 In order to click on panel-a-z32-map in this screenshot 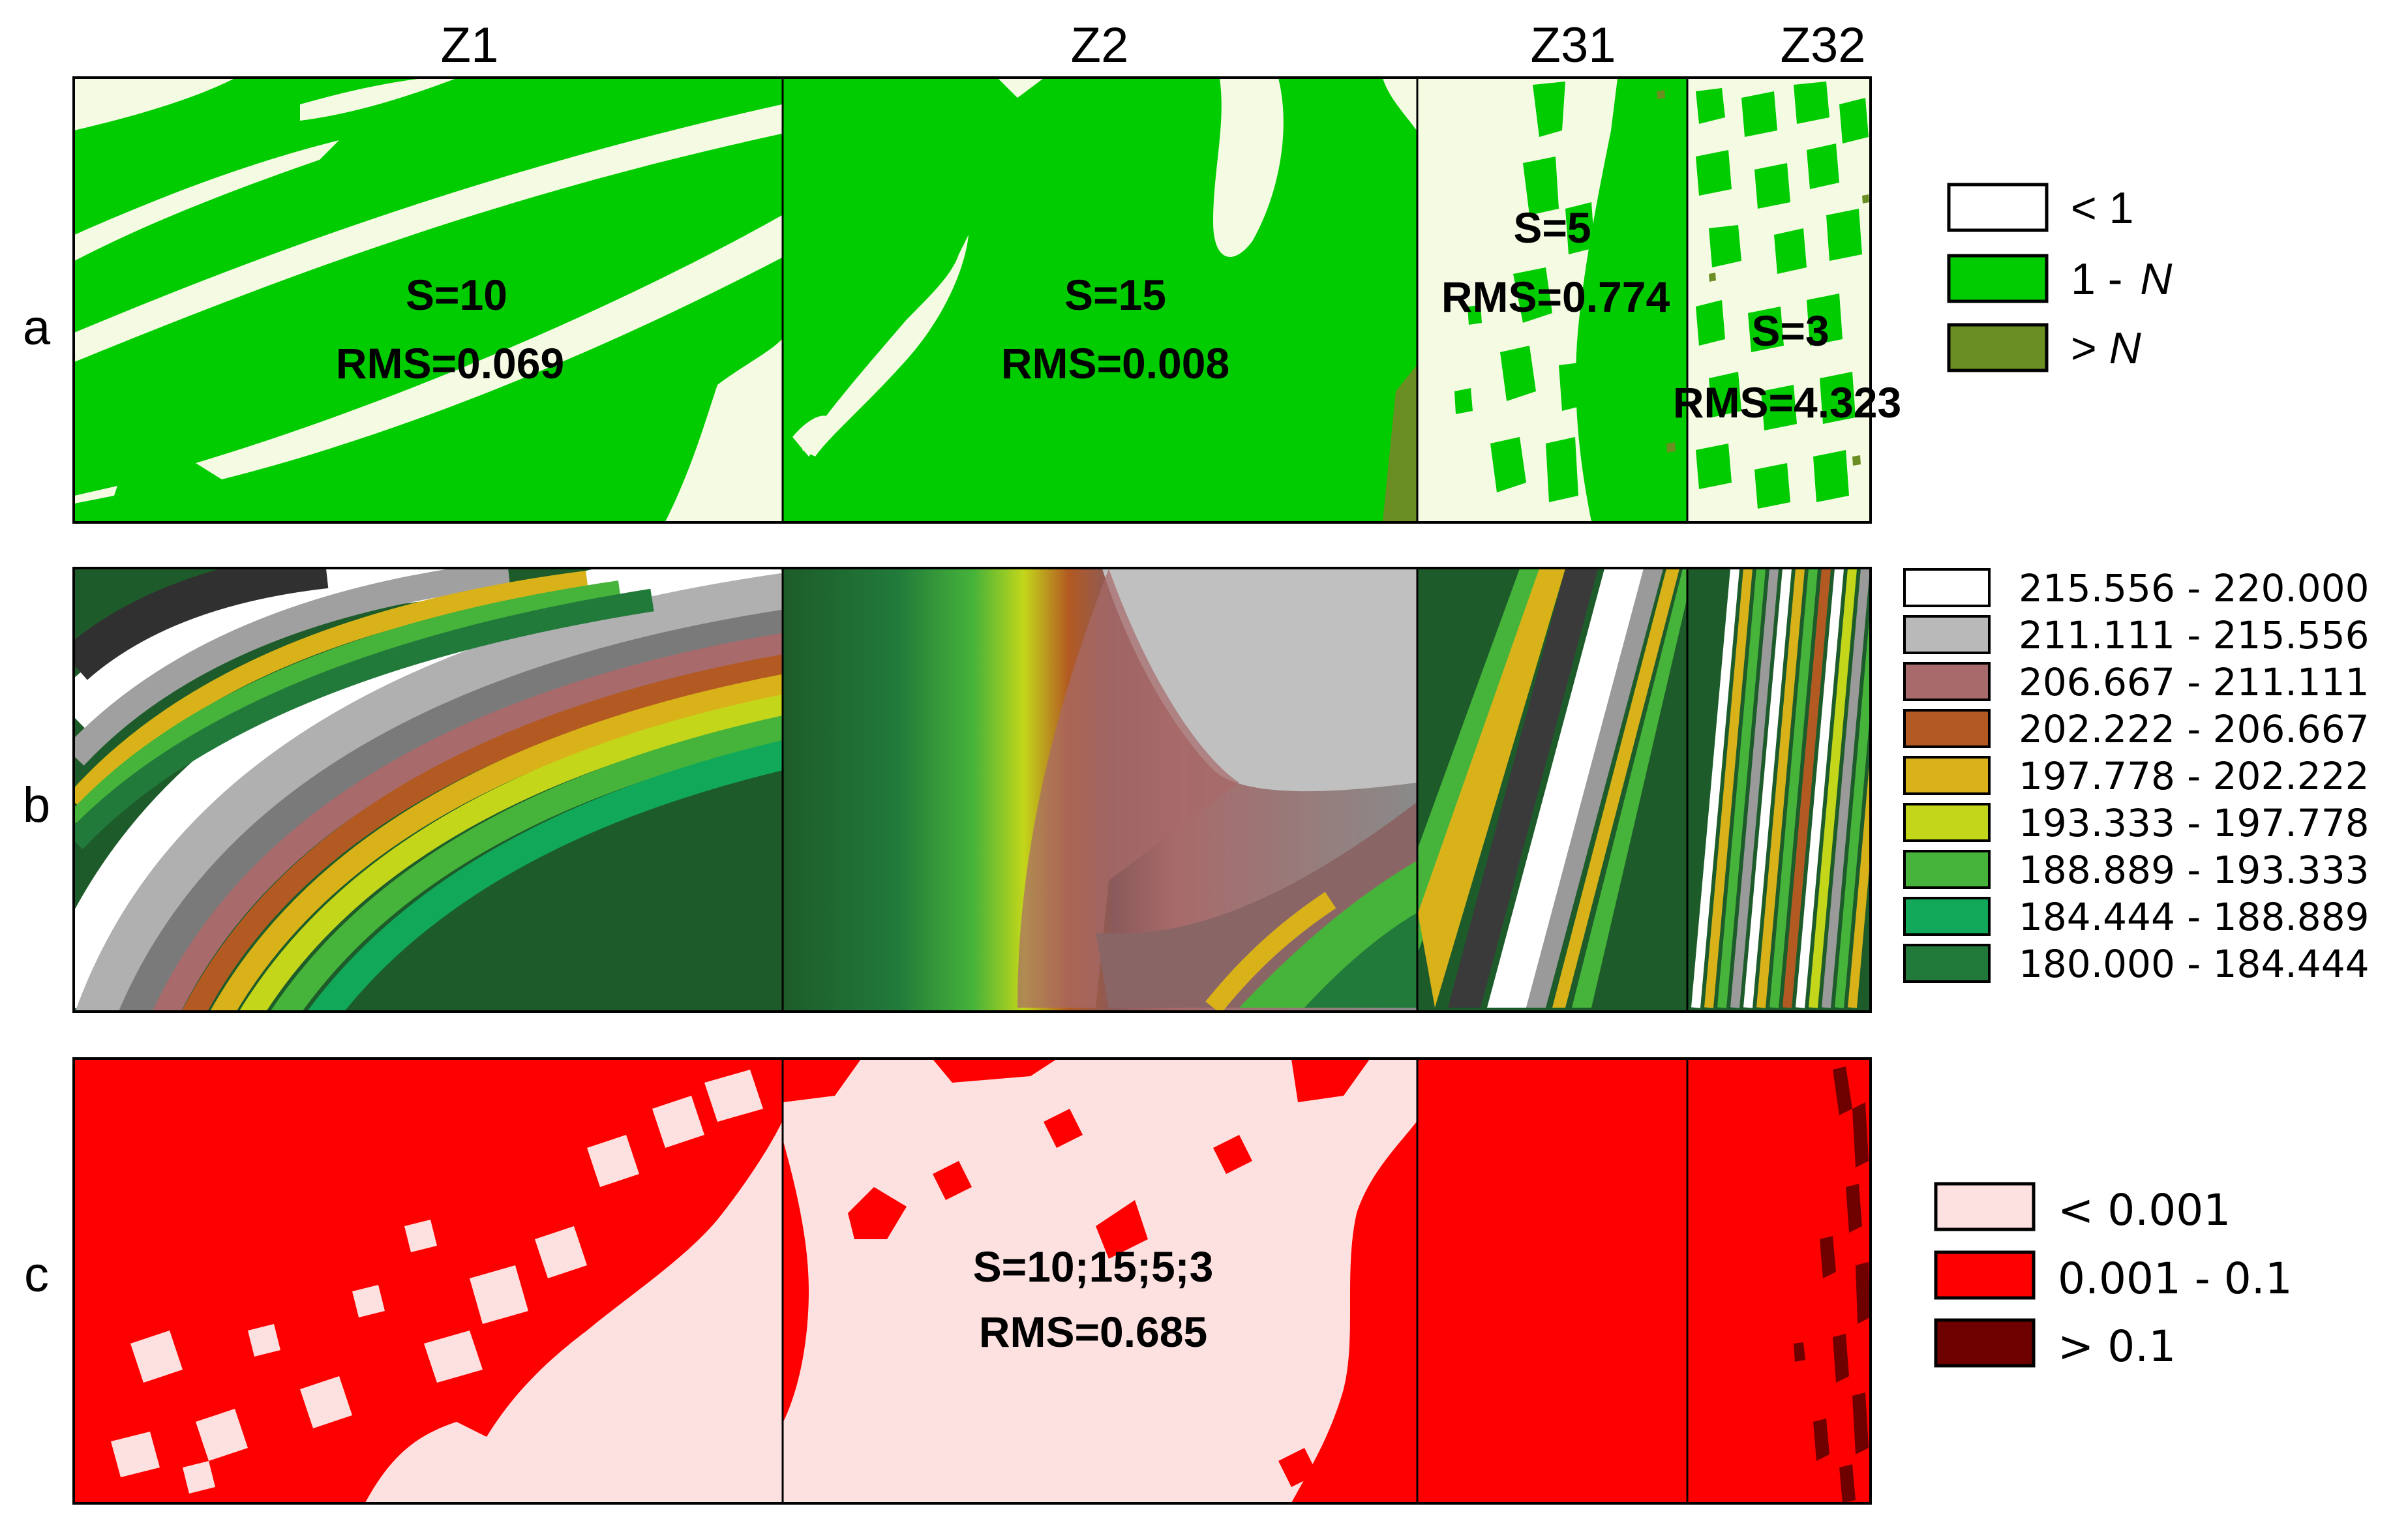, I will do `click(1779, 300)`.